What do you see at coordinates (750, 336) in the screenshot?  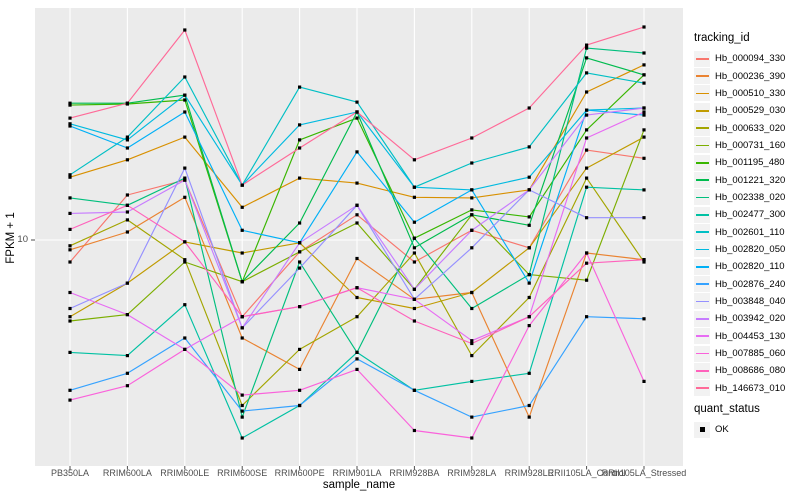 I see `legend-label: Hb_004453_130` at bounding box center [750, 336].